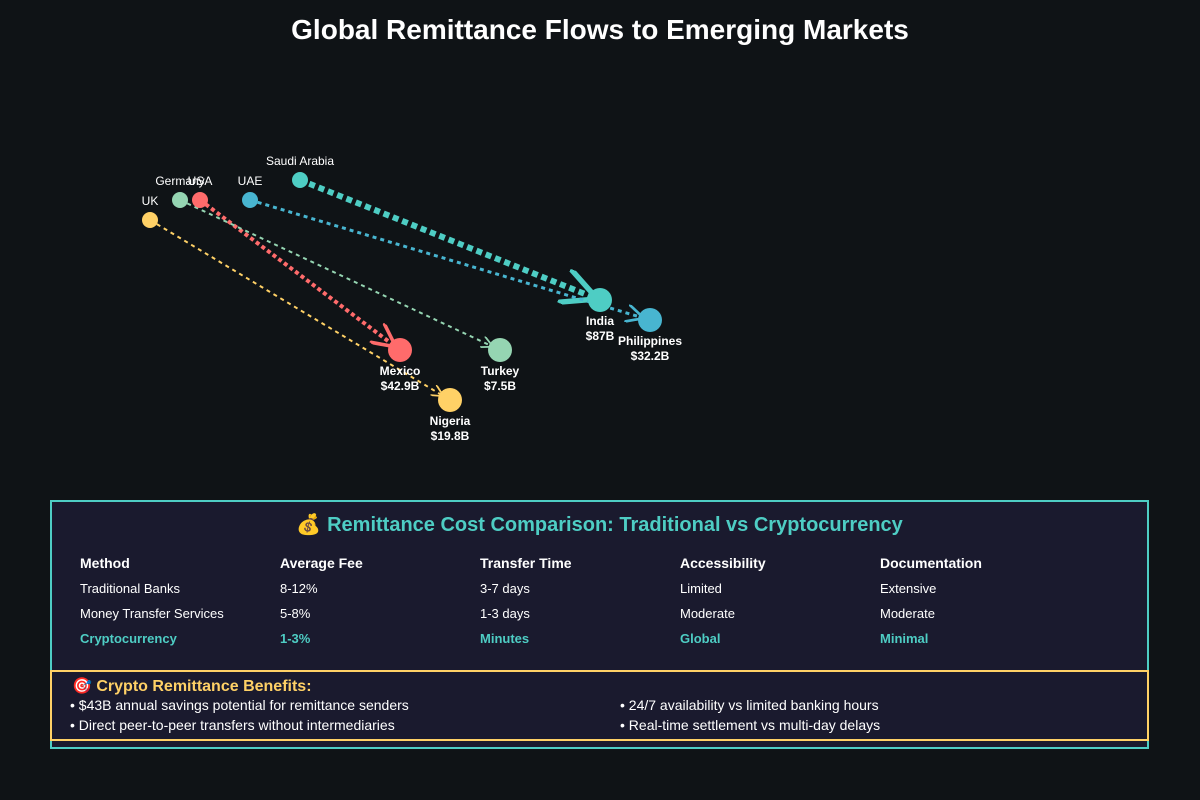  Describe the element at coordinates (204, 686) in the screenshot. I see `benefits-title-text: Crypto Remittance Benefits:` at that location.